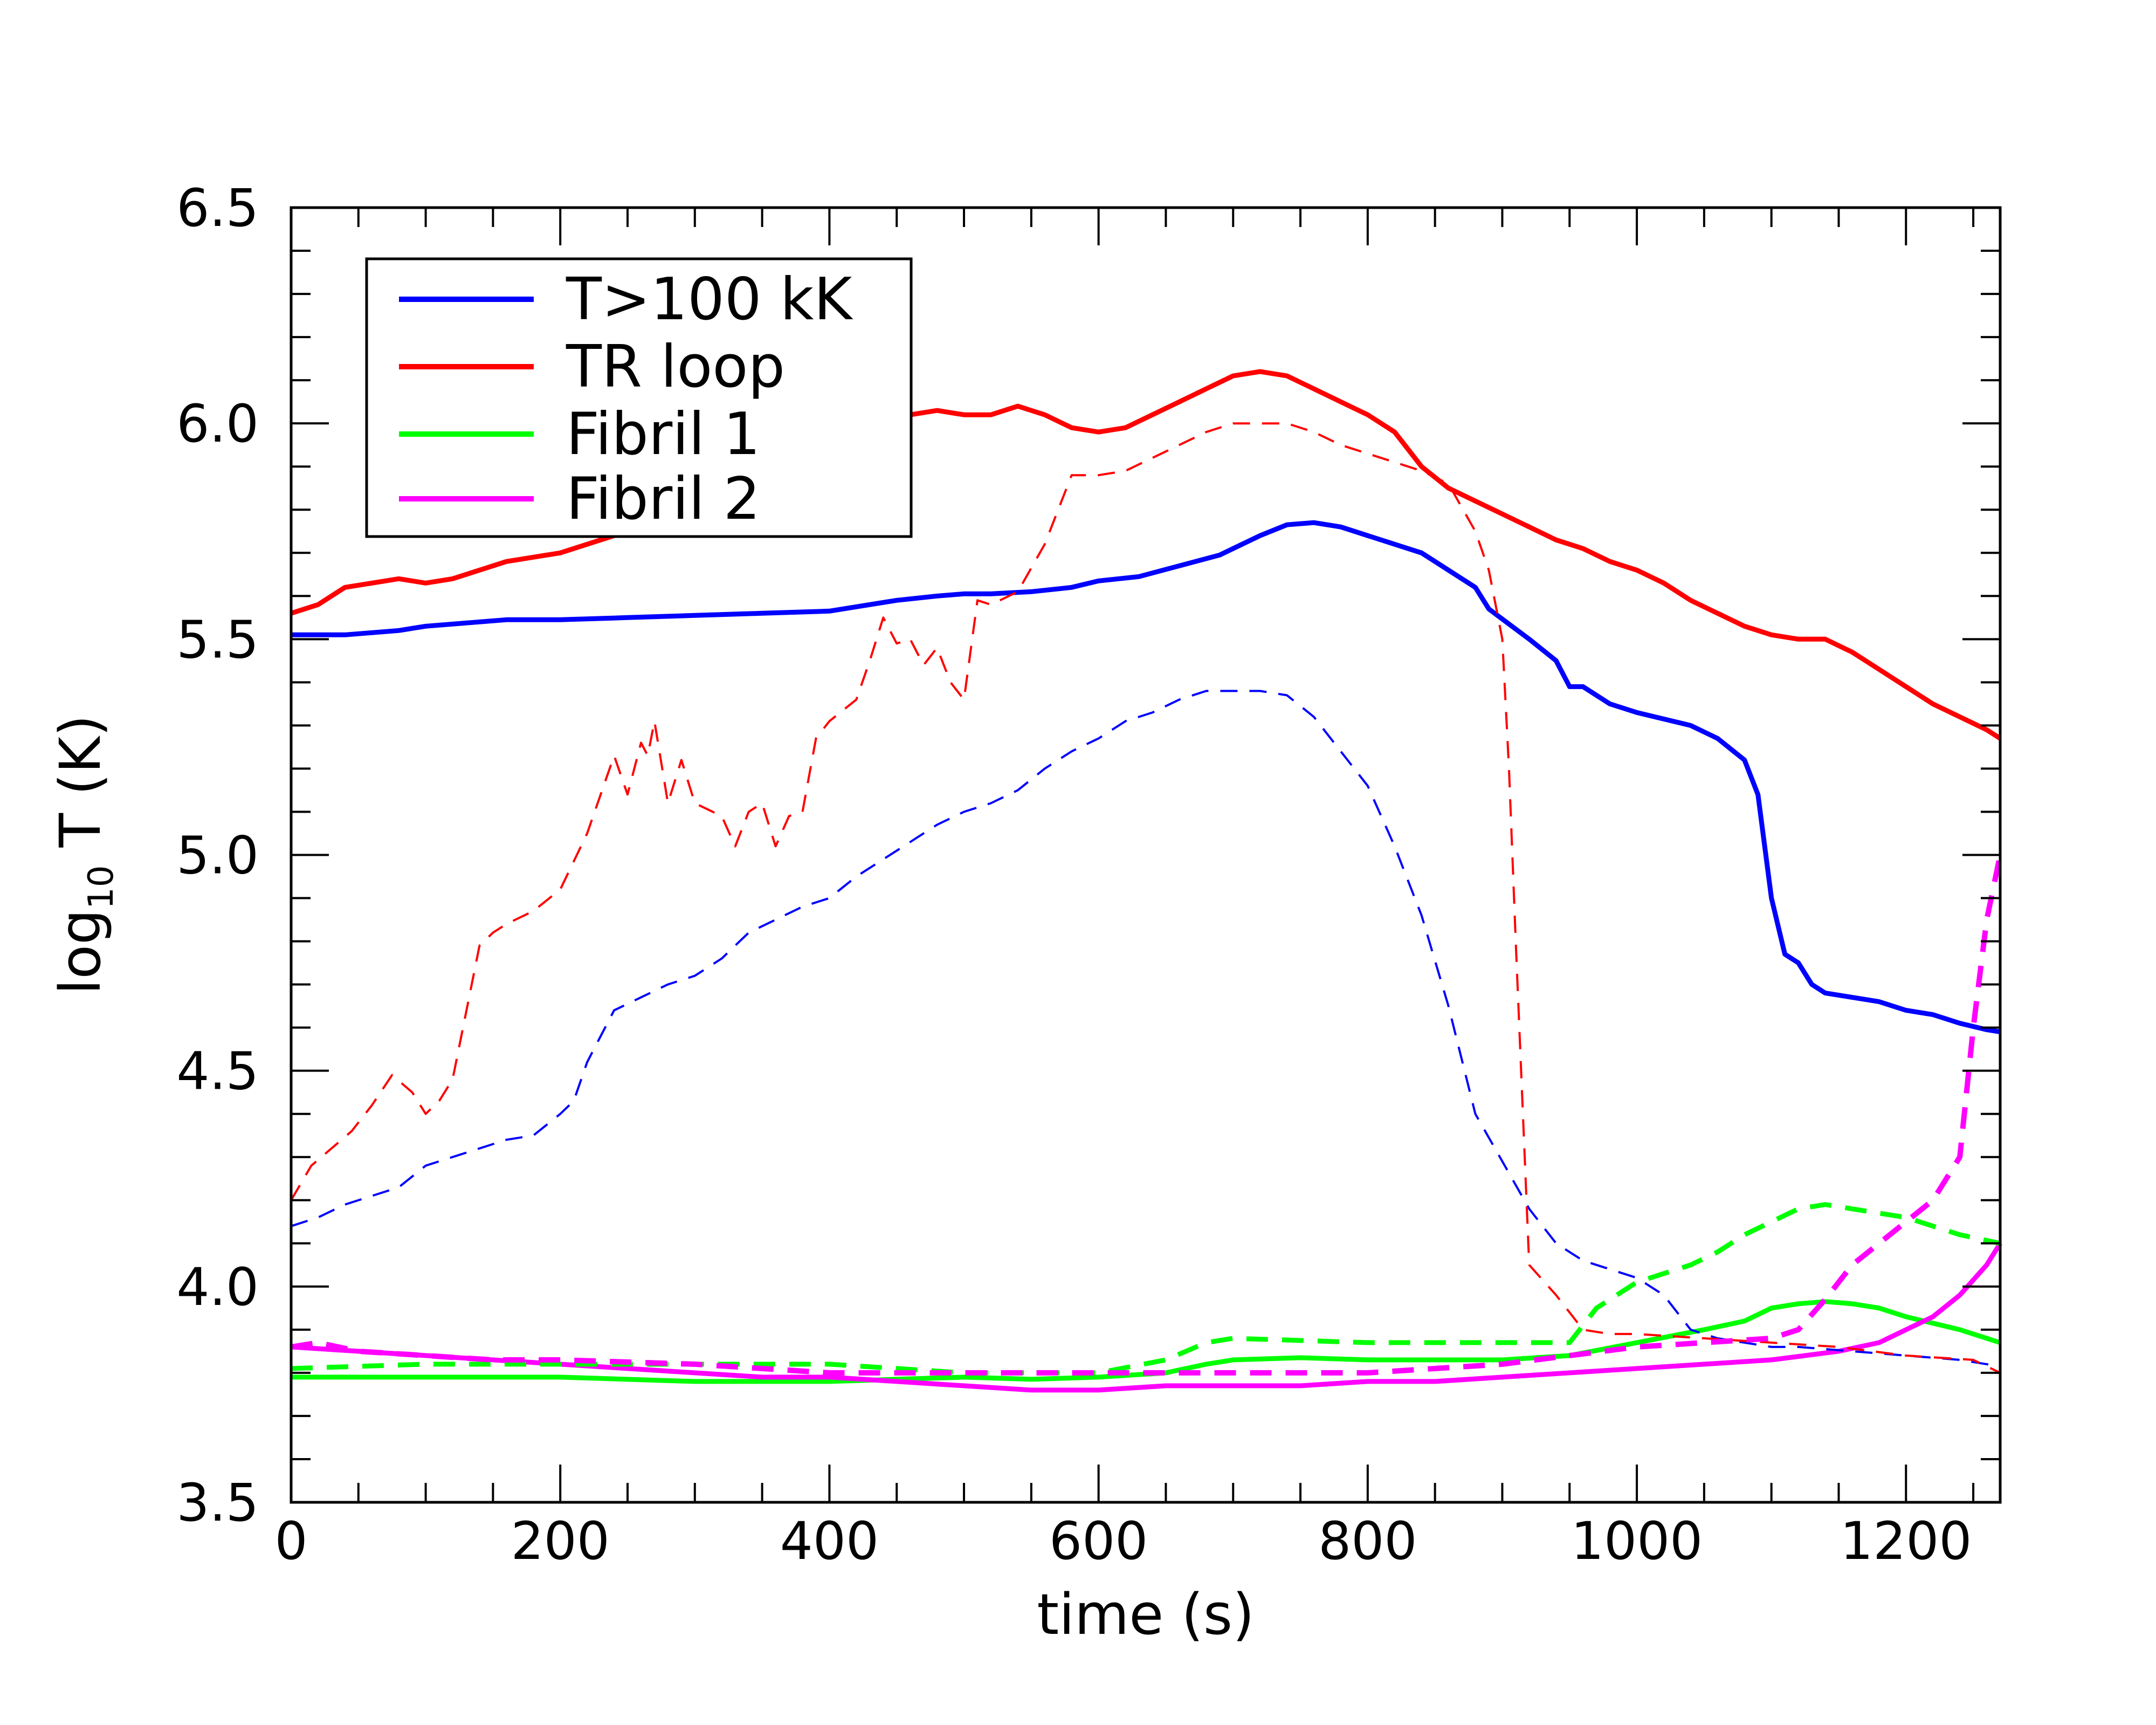 This screenshot has height=1725, width=2156. What do you see at coordinates (217, 1287) in the screenshot?
I see `y-tick-label: 4.0` at bounding box center [217, 1287].